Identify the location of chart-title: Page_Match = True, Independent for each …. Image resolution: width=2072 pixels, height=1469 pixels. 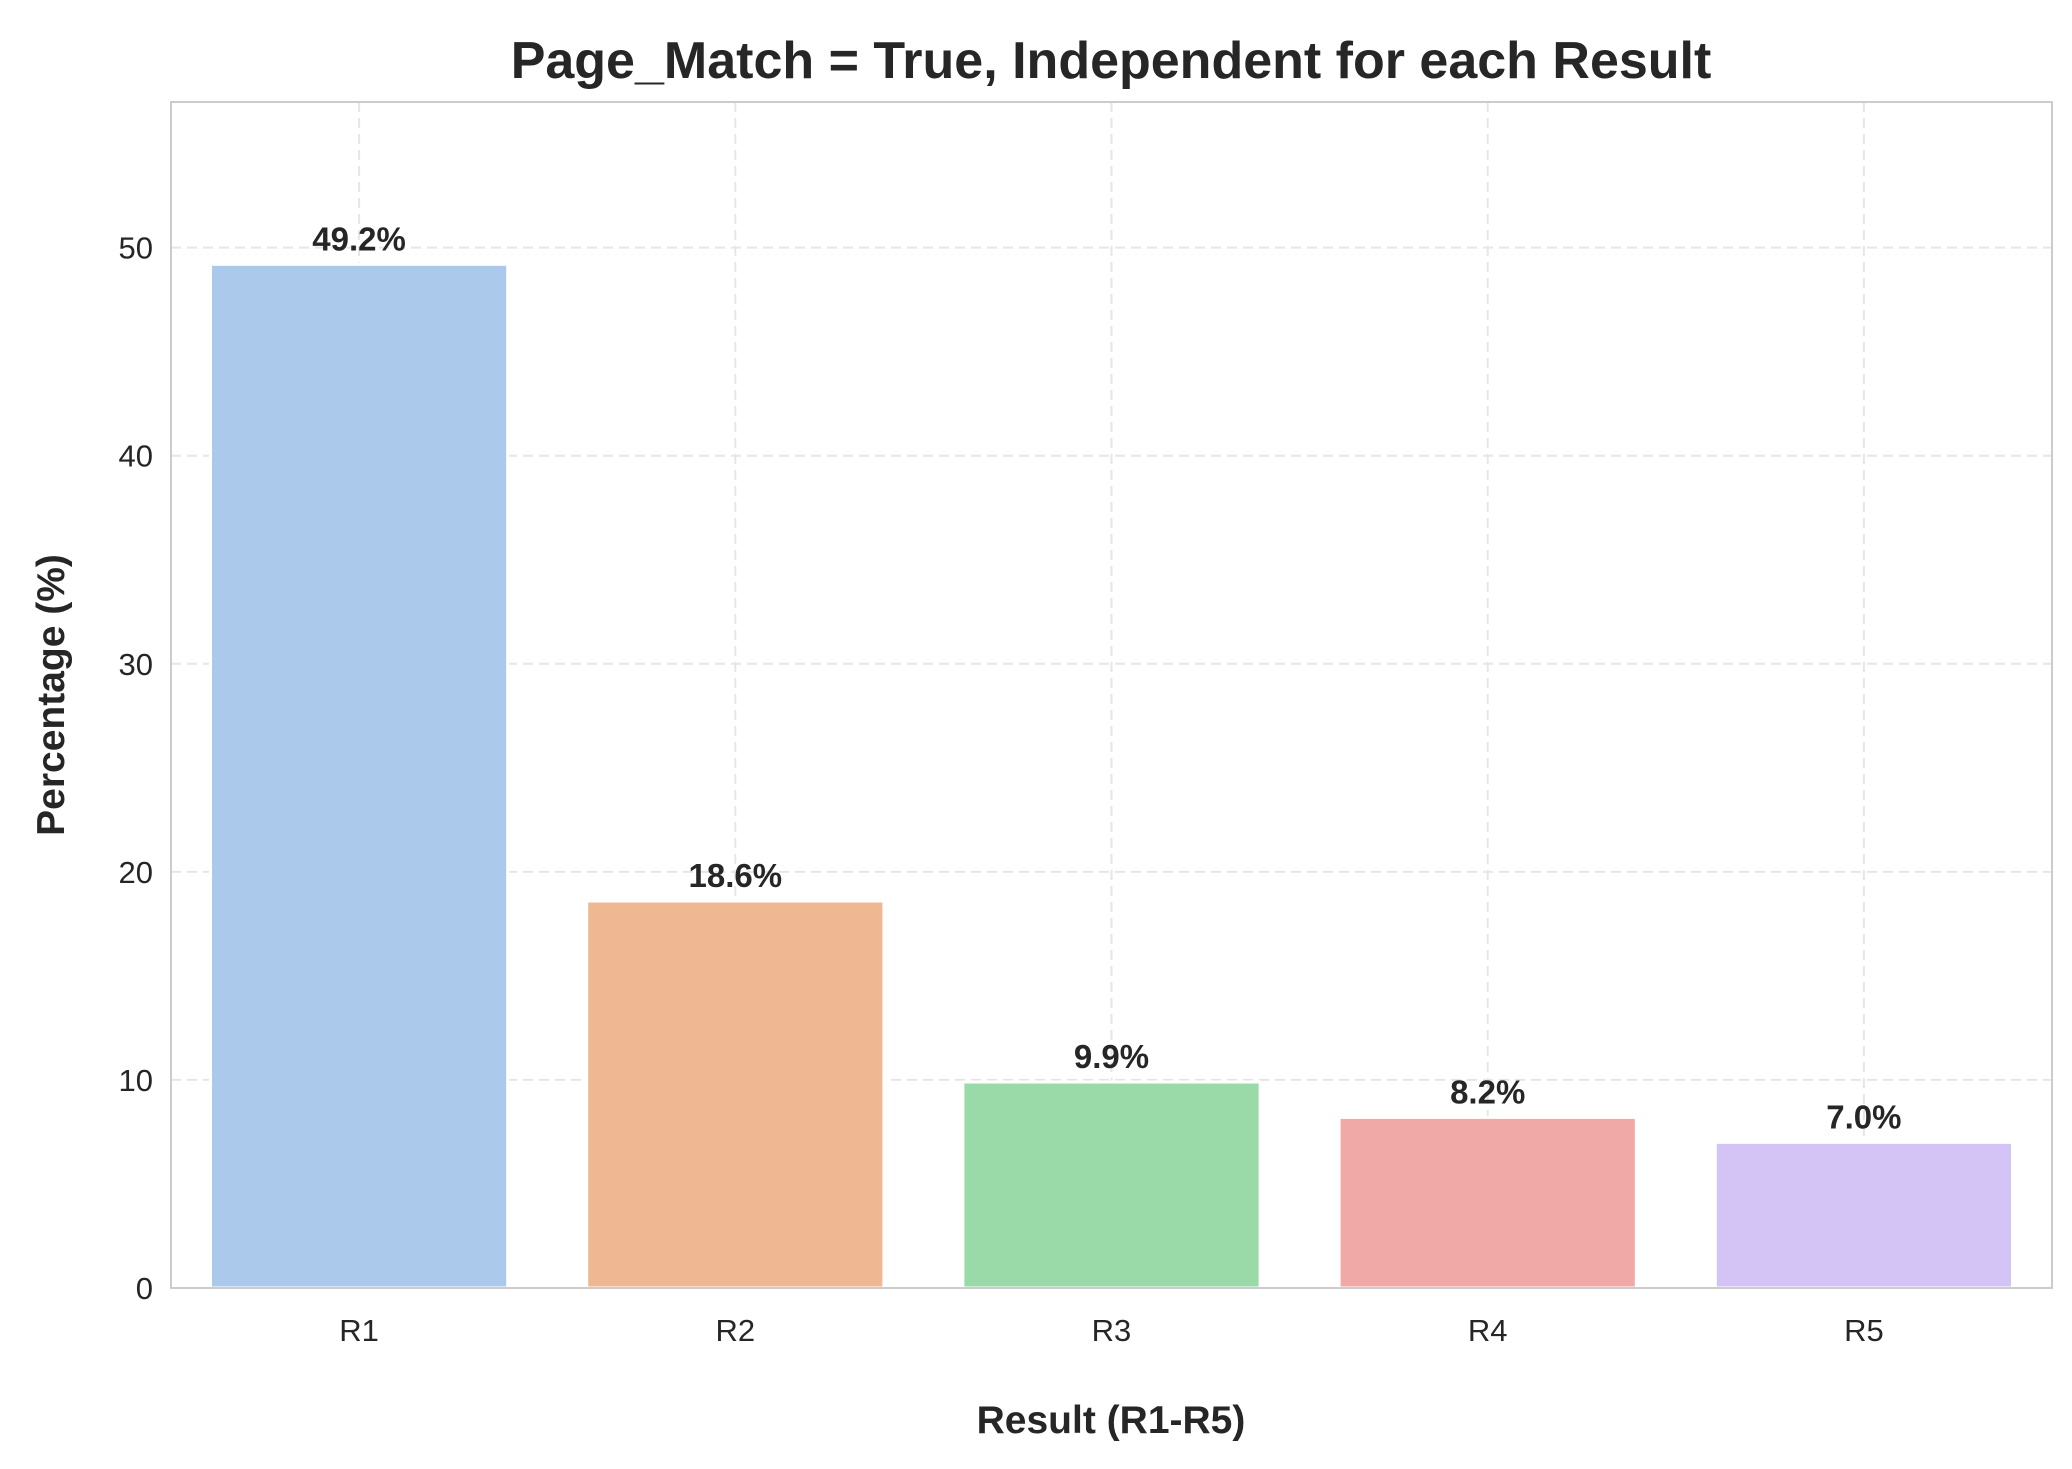
(1111, 61).